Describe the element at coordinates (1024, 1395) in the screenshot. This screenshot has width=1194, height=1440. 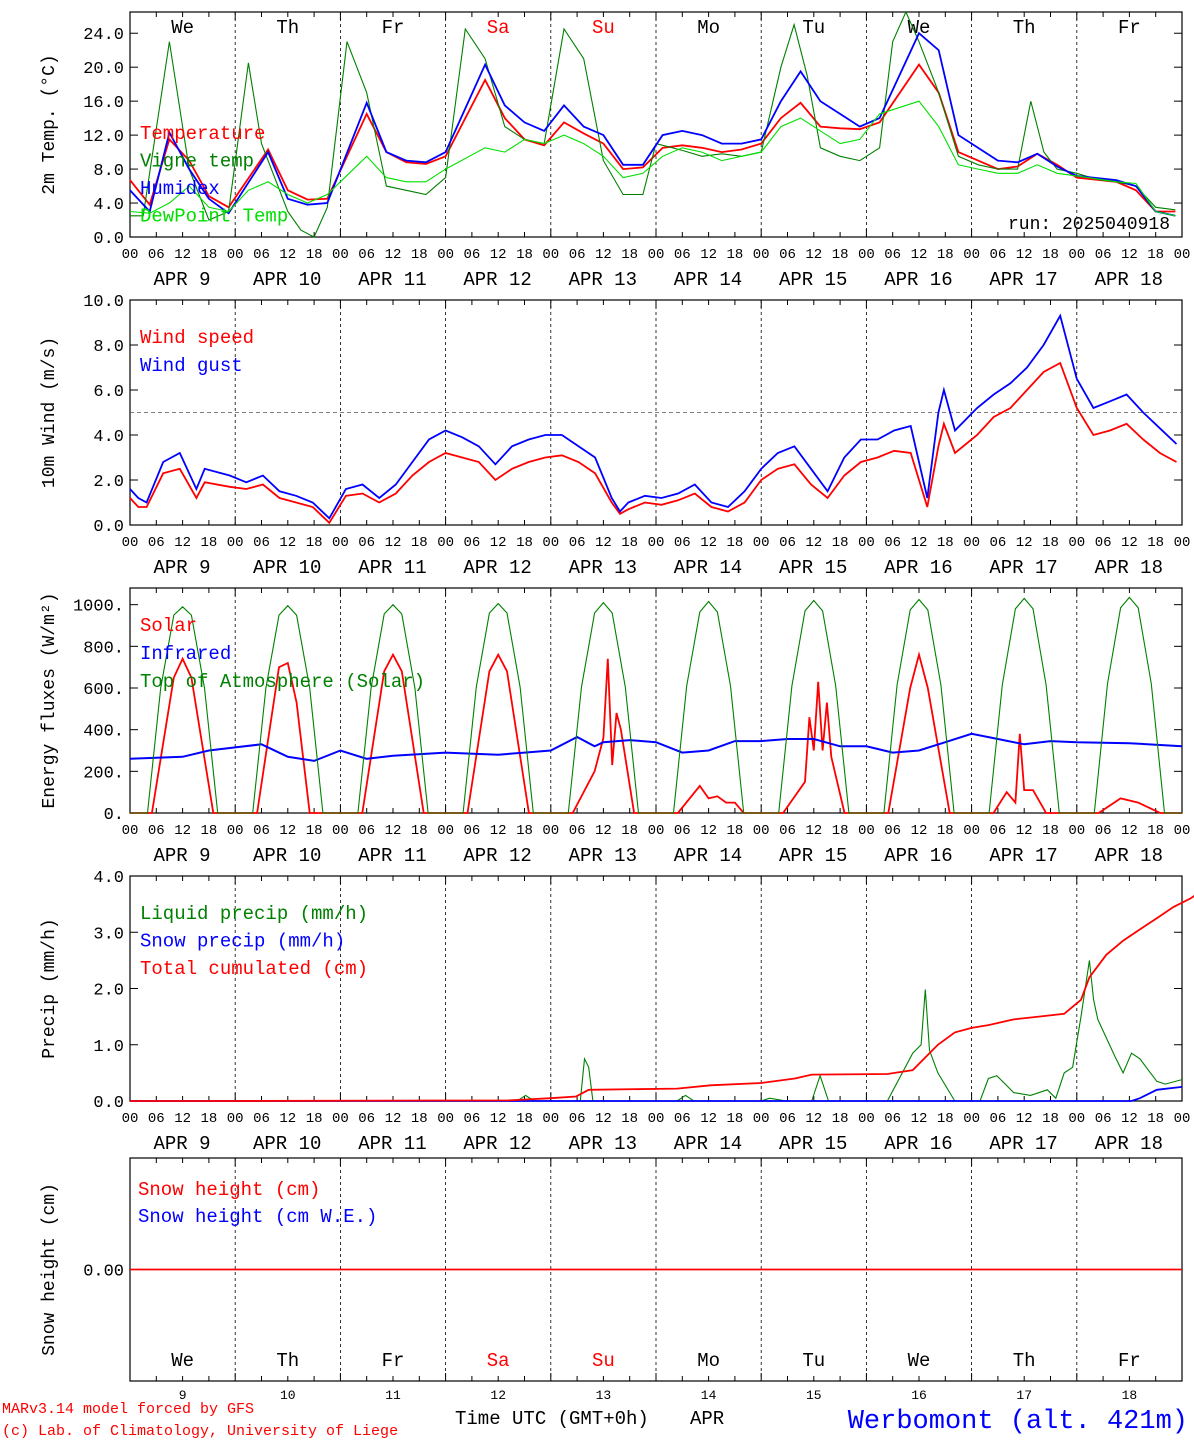
I see `day-number-label: 17` at that location.